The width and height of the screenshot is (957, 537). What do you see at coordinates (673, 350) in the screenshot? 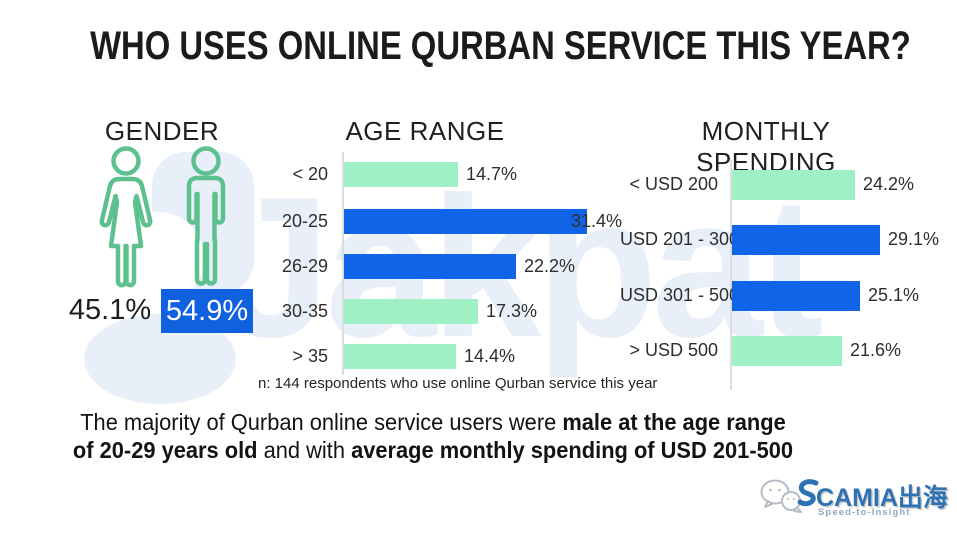
I see `spending-category-label: > USD 500` at bounding box center [673, 350].